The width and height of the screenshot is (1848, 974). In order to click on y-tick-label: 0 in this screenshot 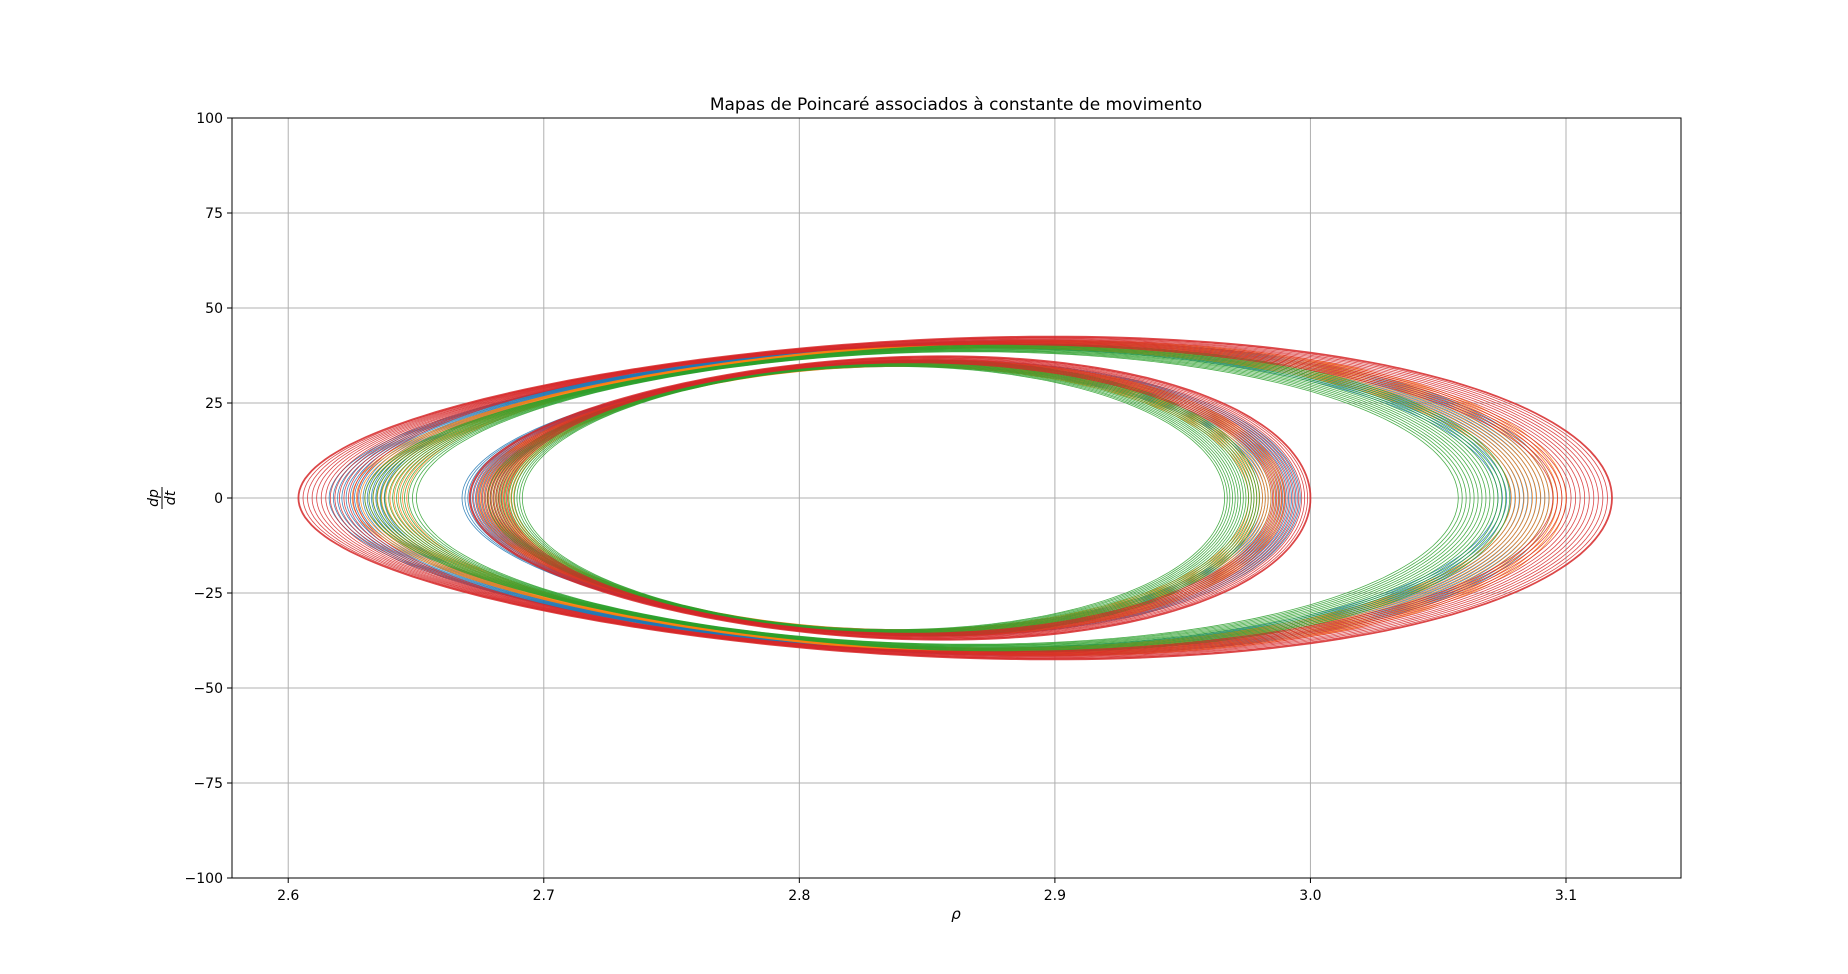, I will do `click(218, 499)`.